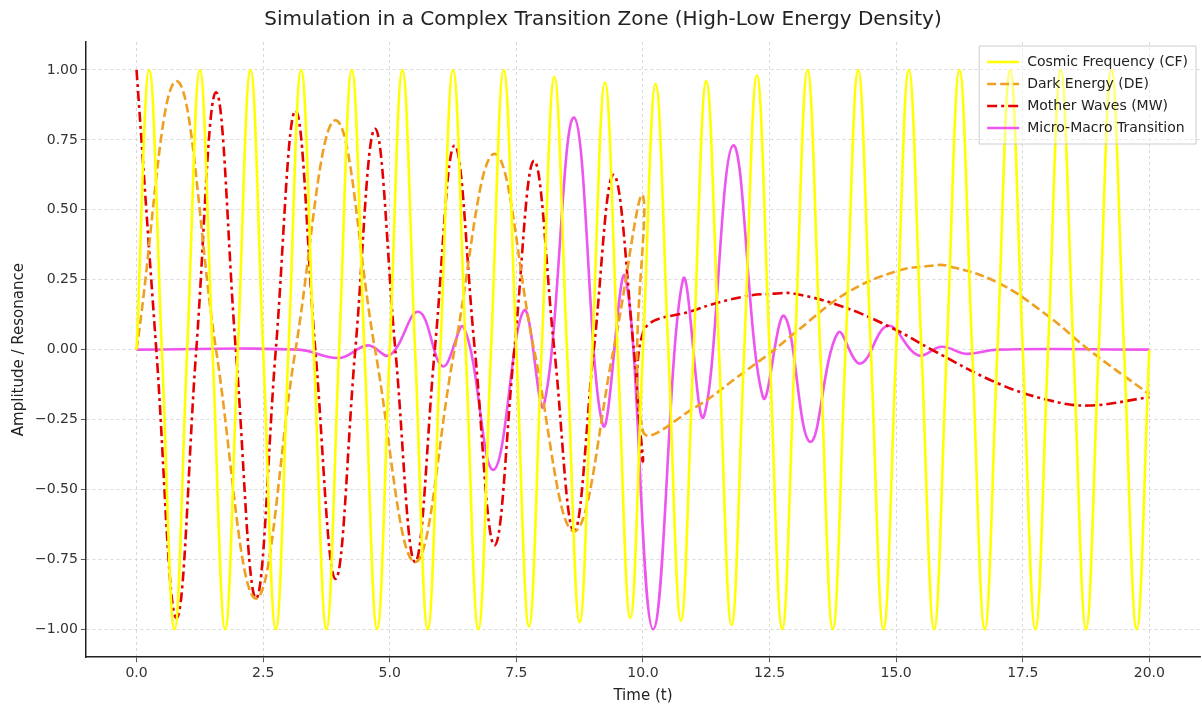  I want to click on y-tick-label: −0.75, so click(56, 557).